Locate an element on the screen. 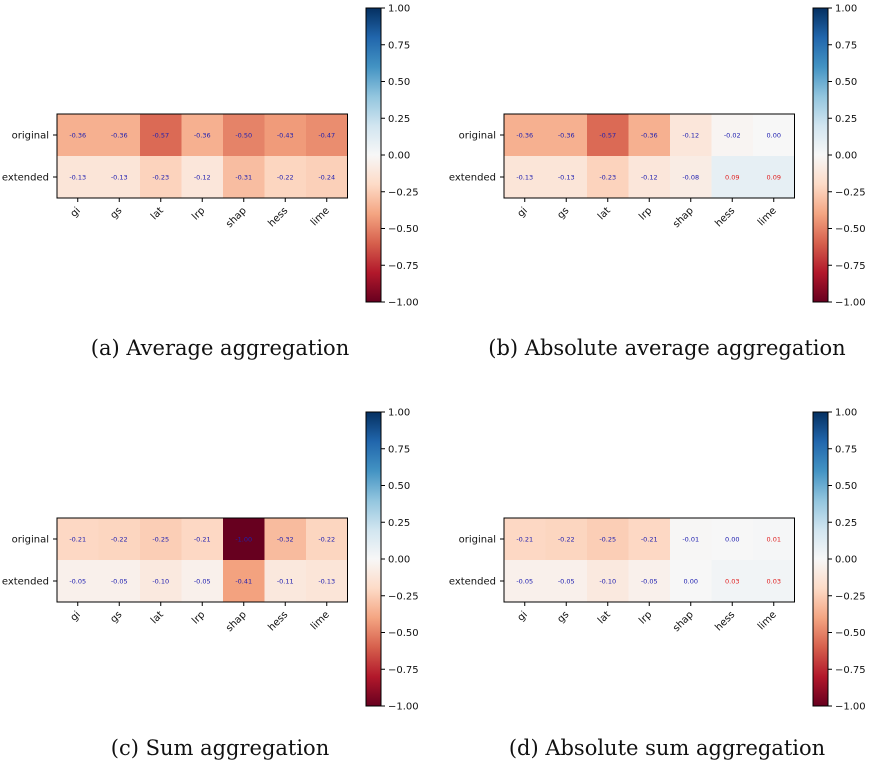 This screenshot has width=894, height=774. cell-value-label: -0.25 is located at coordinates (607, 540).